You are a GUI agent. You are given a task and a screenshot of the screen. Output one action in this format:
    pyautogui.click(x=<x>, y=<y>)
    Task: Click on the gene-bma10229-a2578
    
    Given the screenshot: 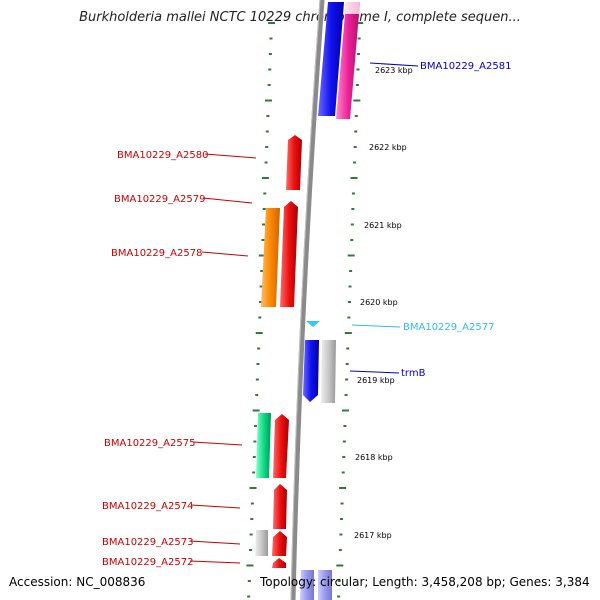 What is the action you would take?
    pyautogui.click(x=270, y=257)
    